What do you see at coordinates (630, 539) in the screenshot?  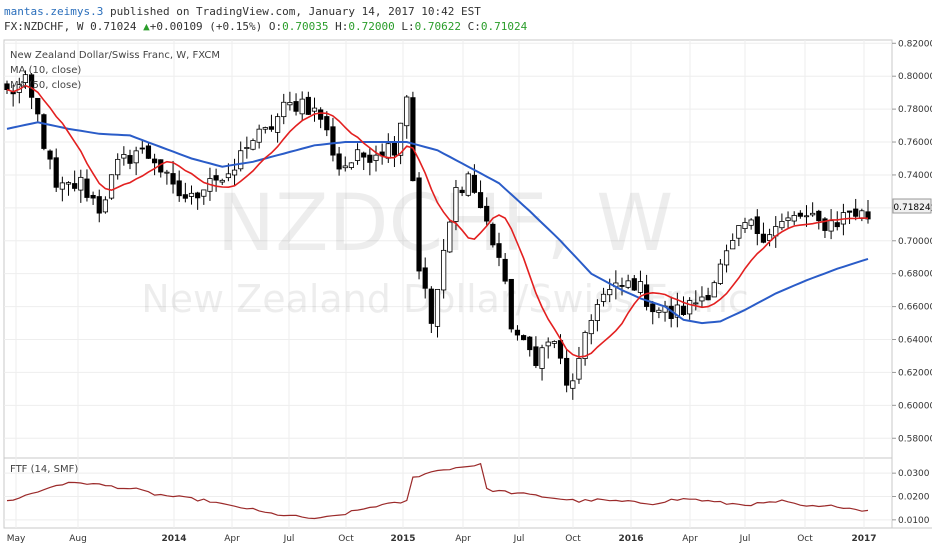 I see `time-tick-label: 2016` at bounding box center [630, 539].